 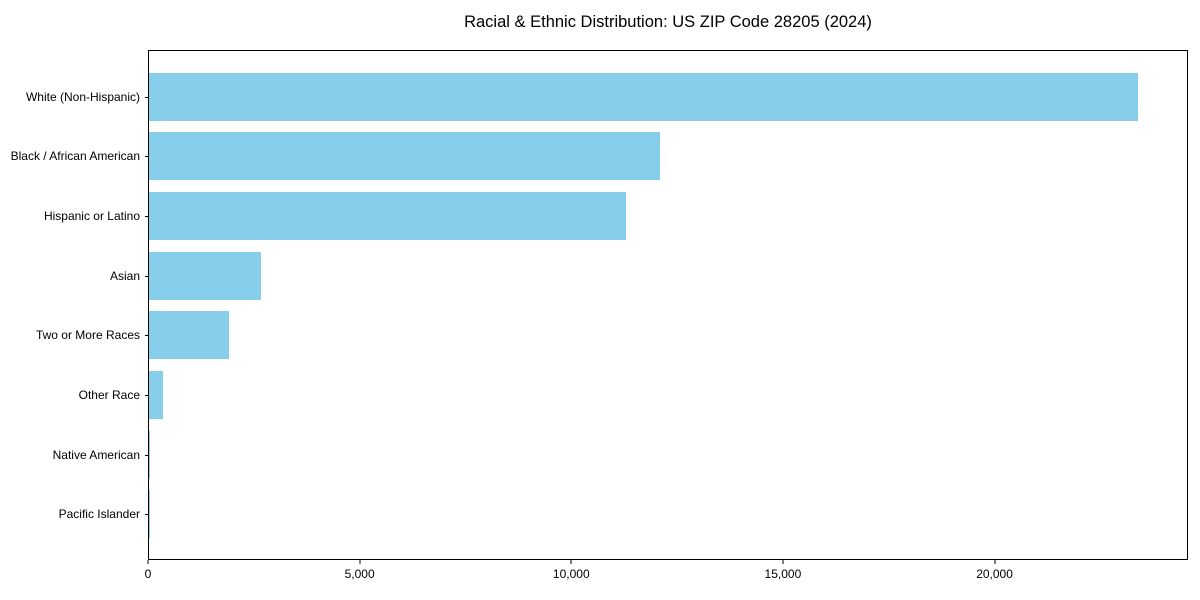 I want to click on bar-row: Black / African American, so click(x=599, y=157).